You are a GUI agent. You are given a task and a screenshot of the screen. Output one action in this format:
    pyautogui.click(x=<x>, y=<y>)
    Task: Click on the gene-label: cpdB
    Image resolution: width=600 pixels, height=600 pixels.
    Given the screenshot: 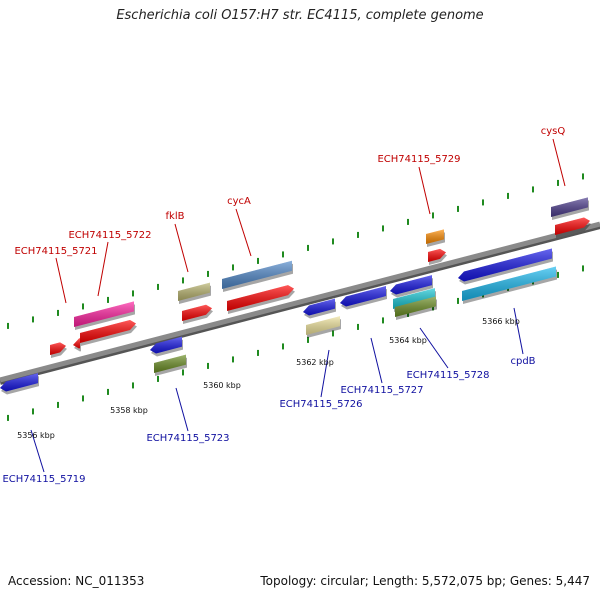 What is the action you would take?
    pyautogui.click(x=522, y=361)
    